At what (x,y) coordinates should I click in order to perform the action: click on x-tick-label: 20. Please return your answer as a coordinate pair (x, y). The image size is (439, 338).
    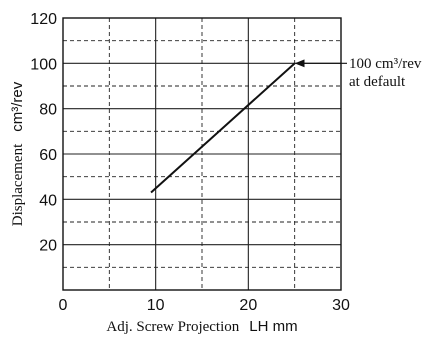
    Looking at the image, I should click on (248, 305).